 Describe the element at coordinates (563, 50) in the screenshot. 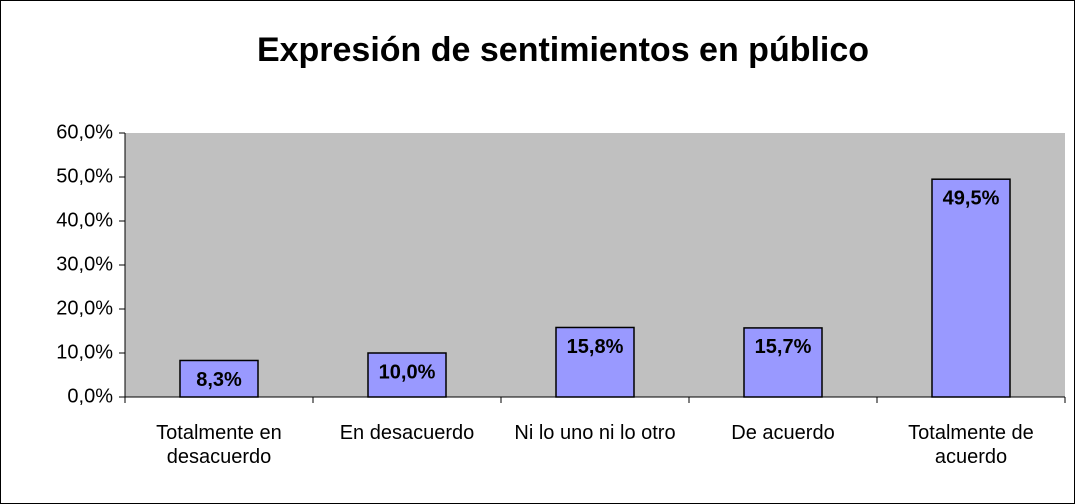

I see `chart-title: Expresión de sentimientos en público` at that location.